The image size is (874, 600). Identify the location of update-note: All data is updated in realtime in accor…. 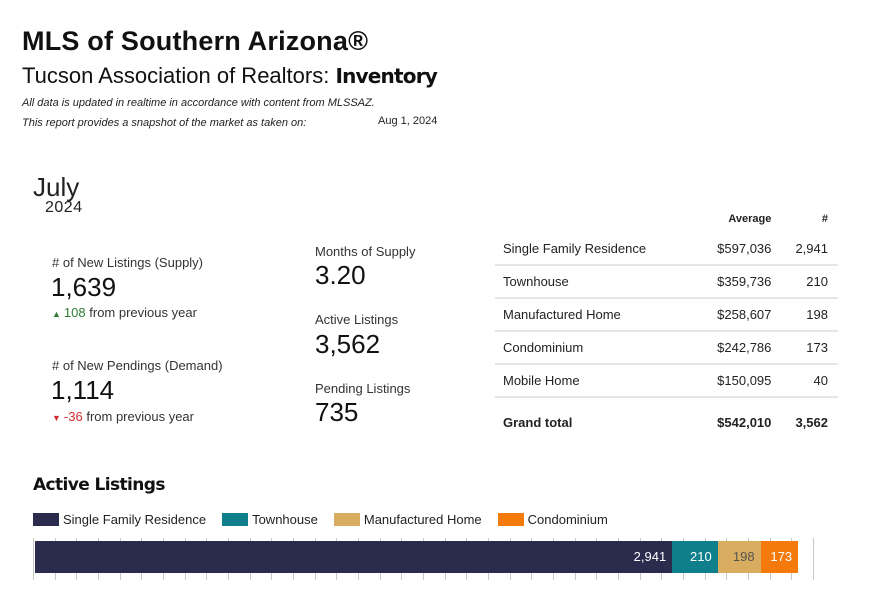
(198, 103).